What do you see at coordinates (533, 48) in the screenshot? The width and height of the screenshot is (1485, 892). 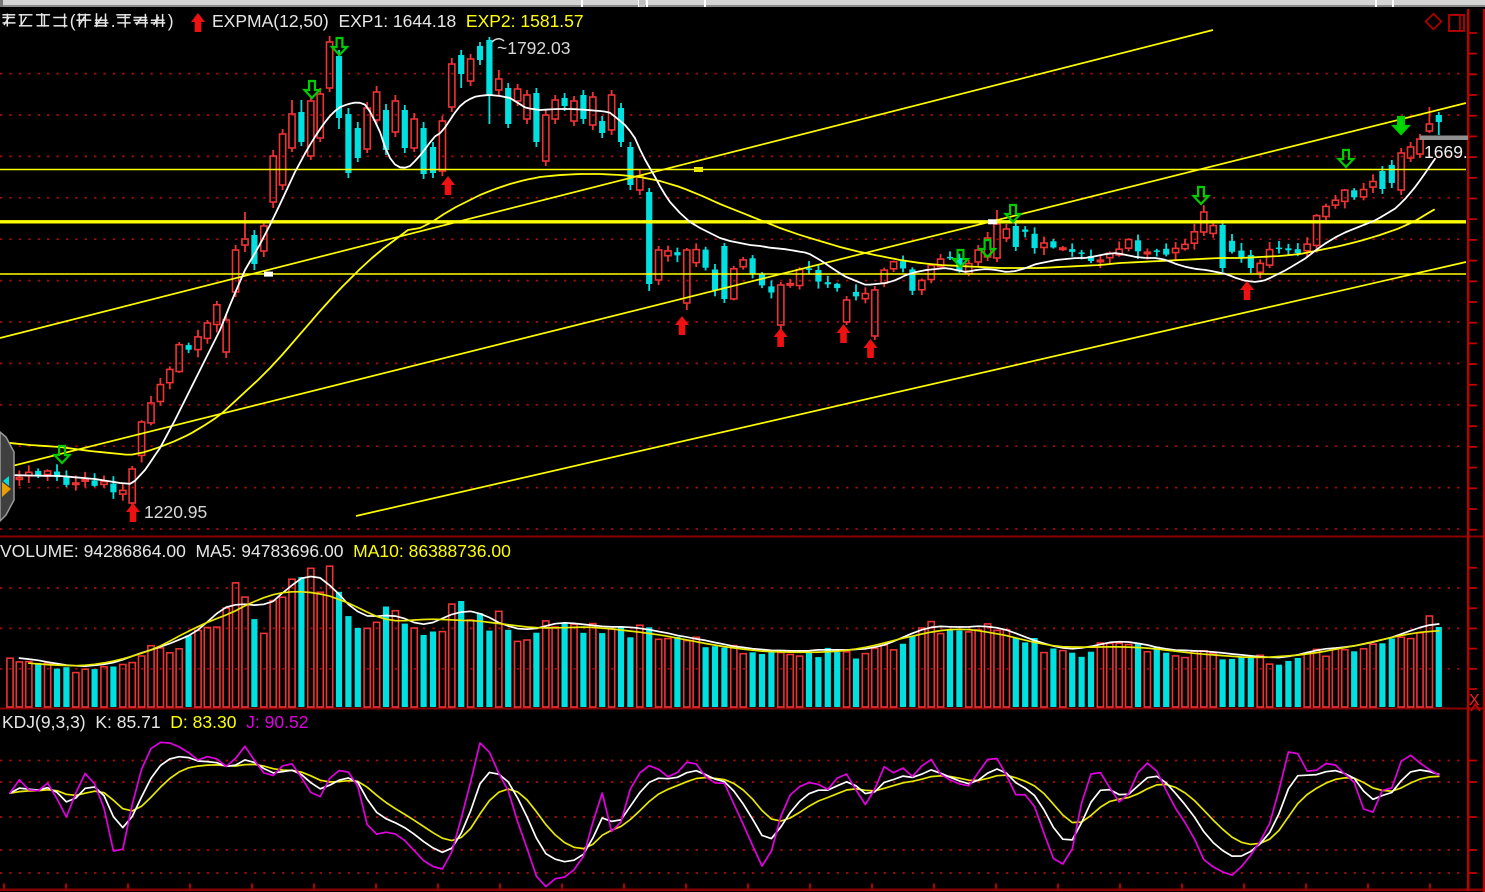 I see `svg-text: ~1792.03` at bounding box center [533, 48].